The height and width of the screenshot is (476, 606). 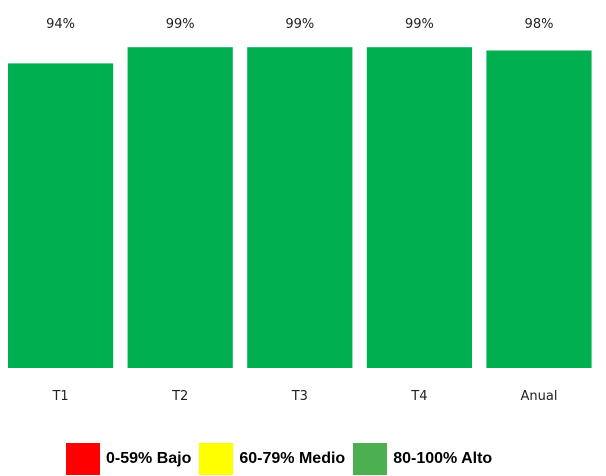 I want to click on value-label-t2: 99%, so click(x=180, y=24).